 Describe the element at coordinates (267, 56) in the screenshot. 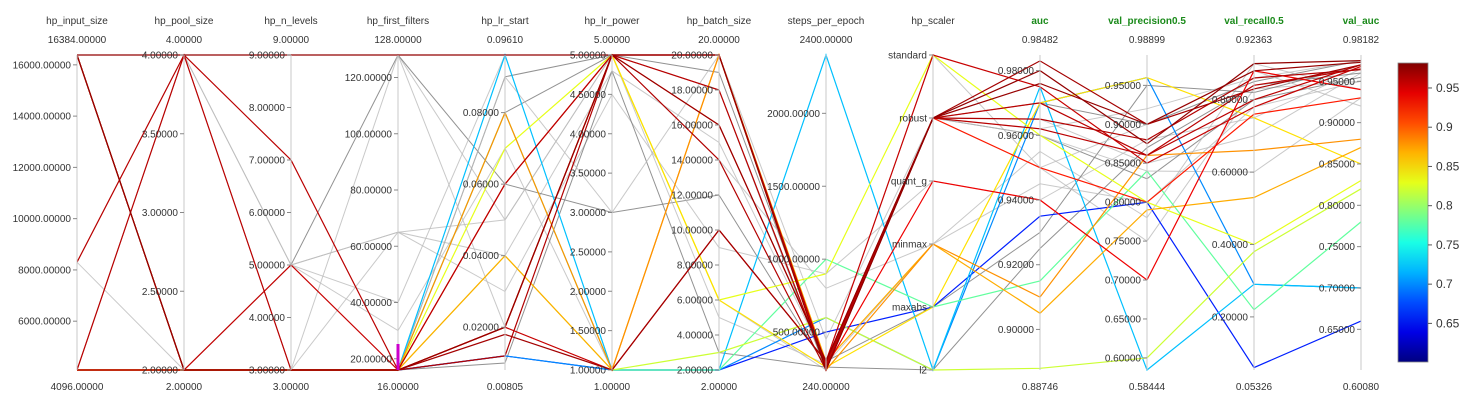

I see `axis-tick-label: 9.00000` at that location.